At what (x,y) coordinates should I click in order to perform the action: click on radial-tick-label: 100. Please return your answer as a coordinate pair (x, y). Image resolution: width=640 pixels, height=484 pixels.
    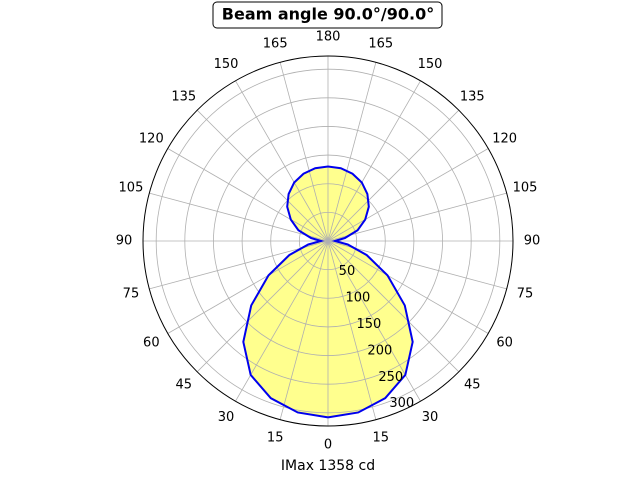
    Looking at the image, I should click on (358, 297).